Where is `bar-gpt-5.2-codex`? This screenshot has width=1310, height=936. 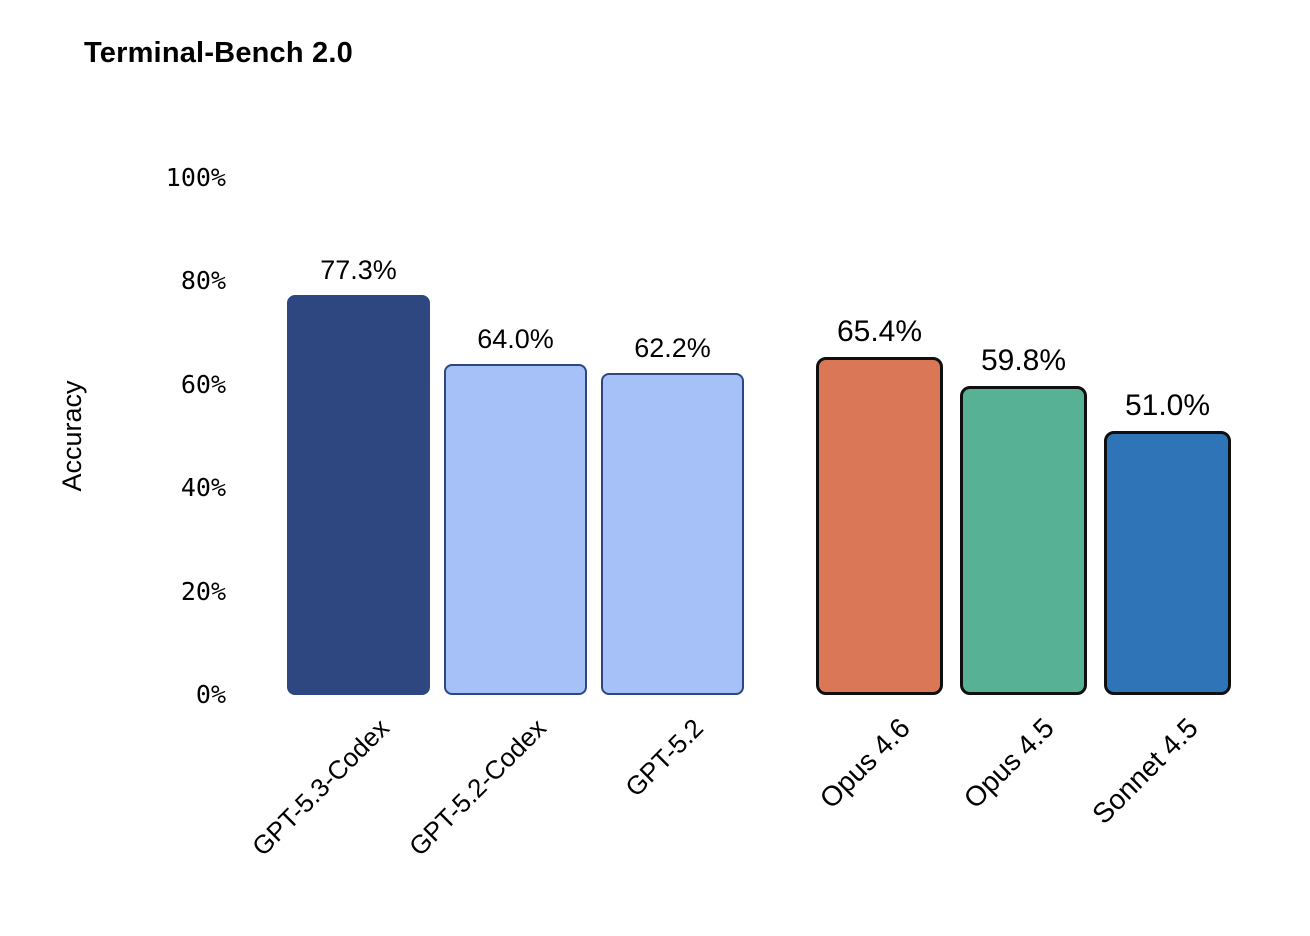 bar-gpt-5.2-codex is located at coordinates (515, 529).